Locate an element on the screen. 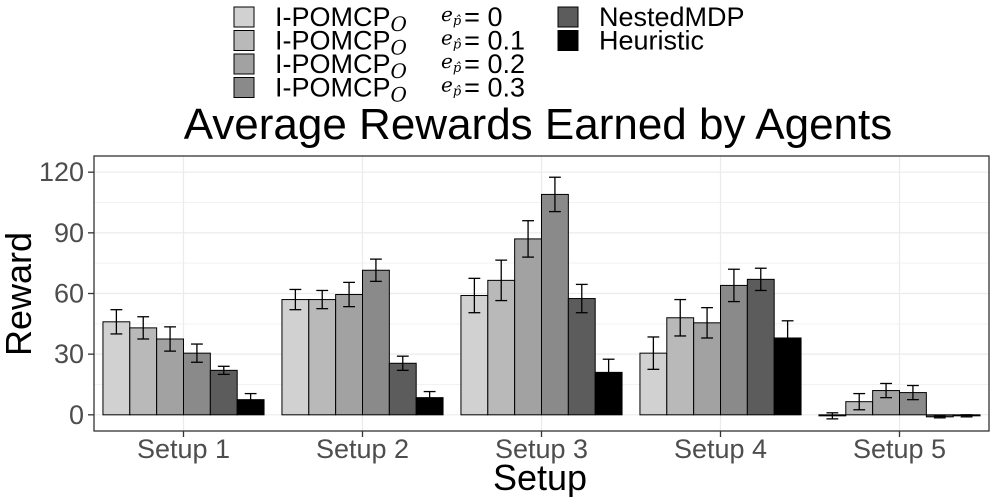  legend-param-value: = 0 is located at coordinates (483, 17).